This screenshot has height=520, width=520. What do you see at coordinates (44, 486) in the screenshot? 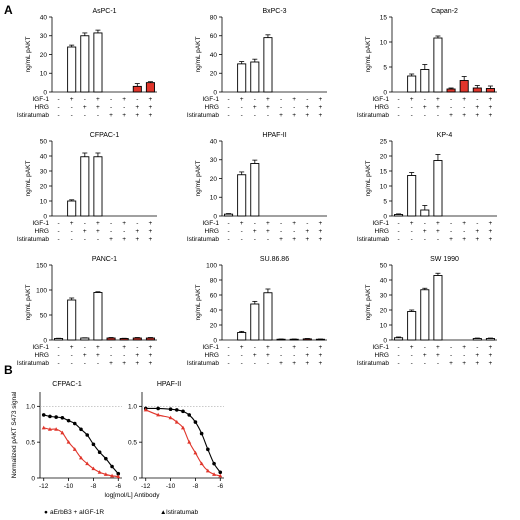
I see `x-tick-label: -12` at bounding box center [44, 486].